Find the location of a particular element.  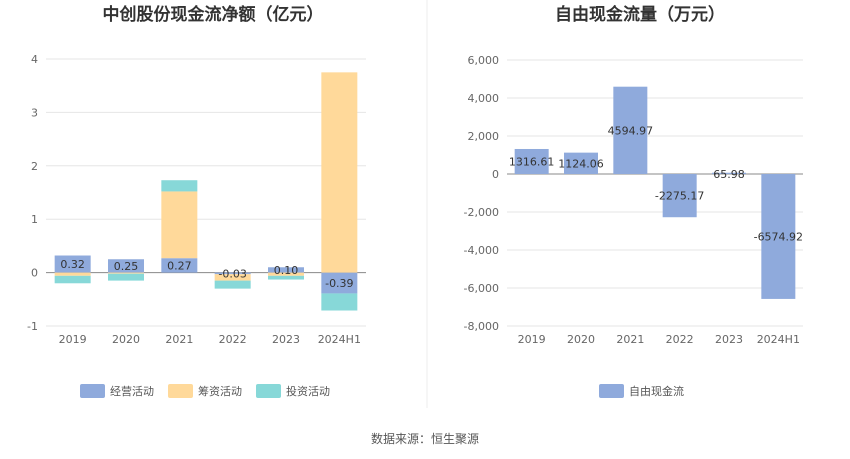

y-tick-label: -2,000 is located at coordinates (481, 212).